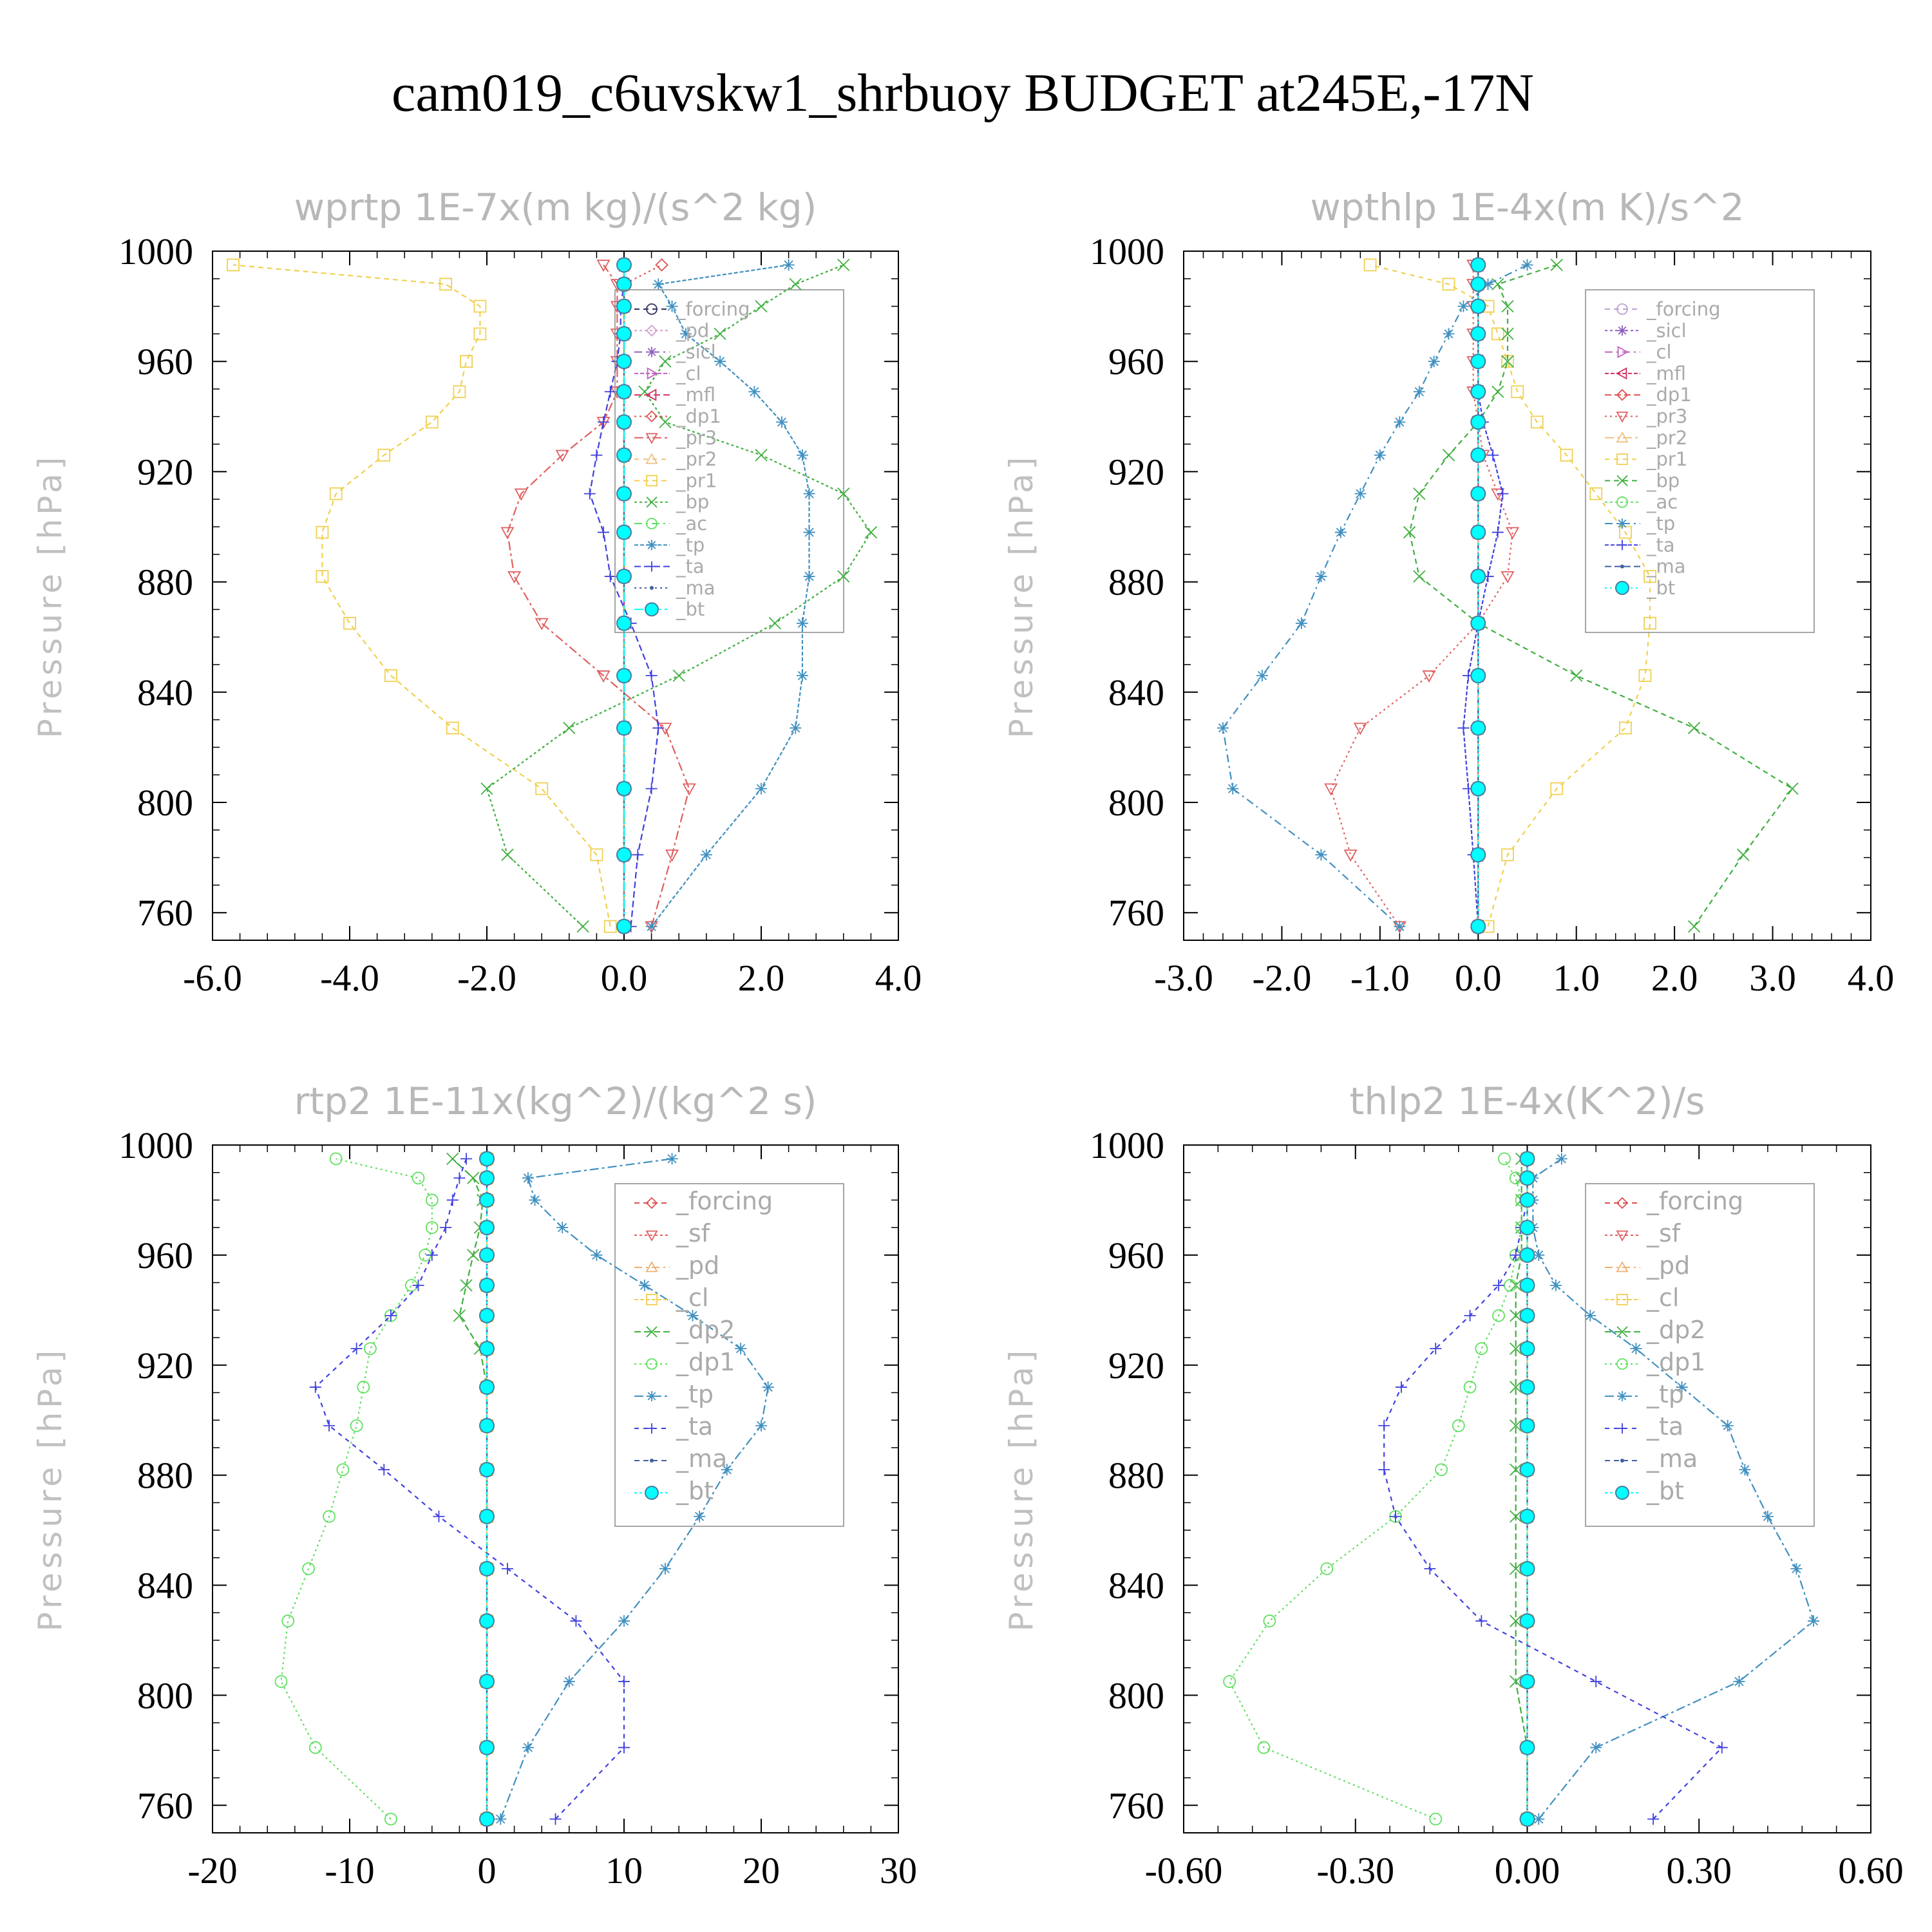 This screenshot has height=1932, width=1932. What do you see at coordinates (1127, 1145) in the screenshot?
I see `y-tick-label: 1000` at bounding box center [1127, 1145].